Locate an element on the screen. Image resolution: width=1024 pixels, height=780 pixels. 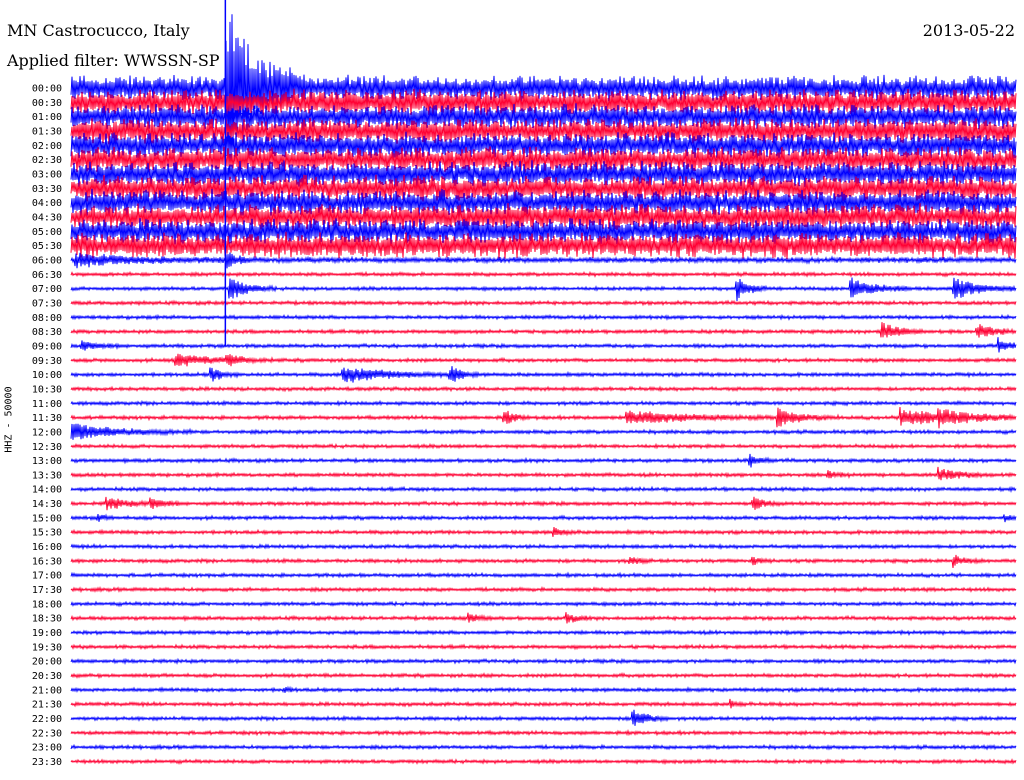
row-tick-label: 13:30 is located at coordinates (47, 475).